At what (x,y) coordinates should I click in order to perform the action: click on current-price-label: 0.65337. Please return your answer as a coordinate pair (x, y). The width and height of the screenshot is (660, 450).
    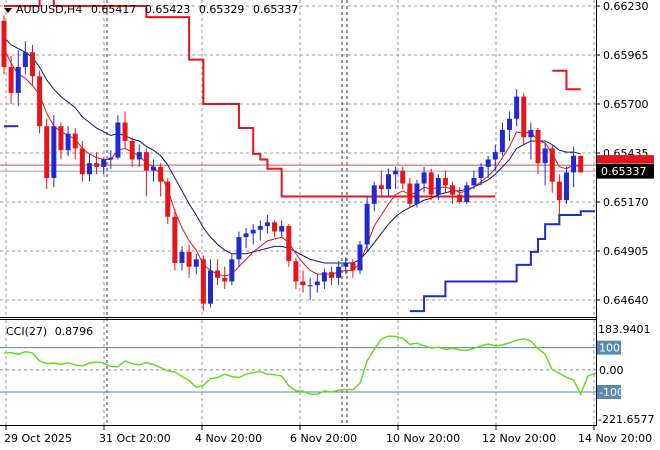
    Looking at the image, I should click on (624, 171).